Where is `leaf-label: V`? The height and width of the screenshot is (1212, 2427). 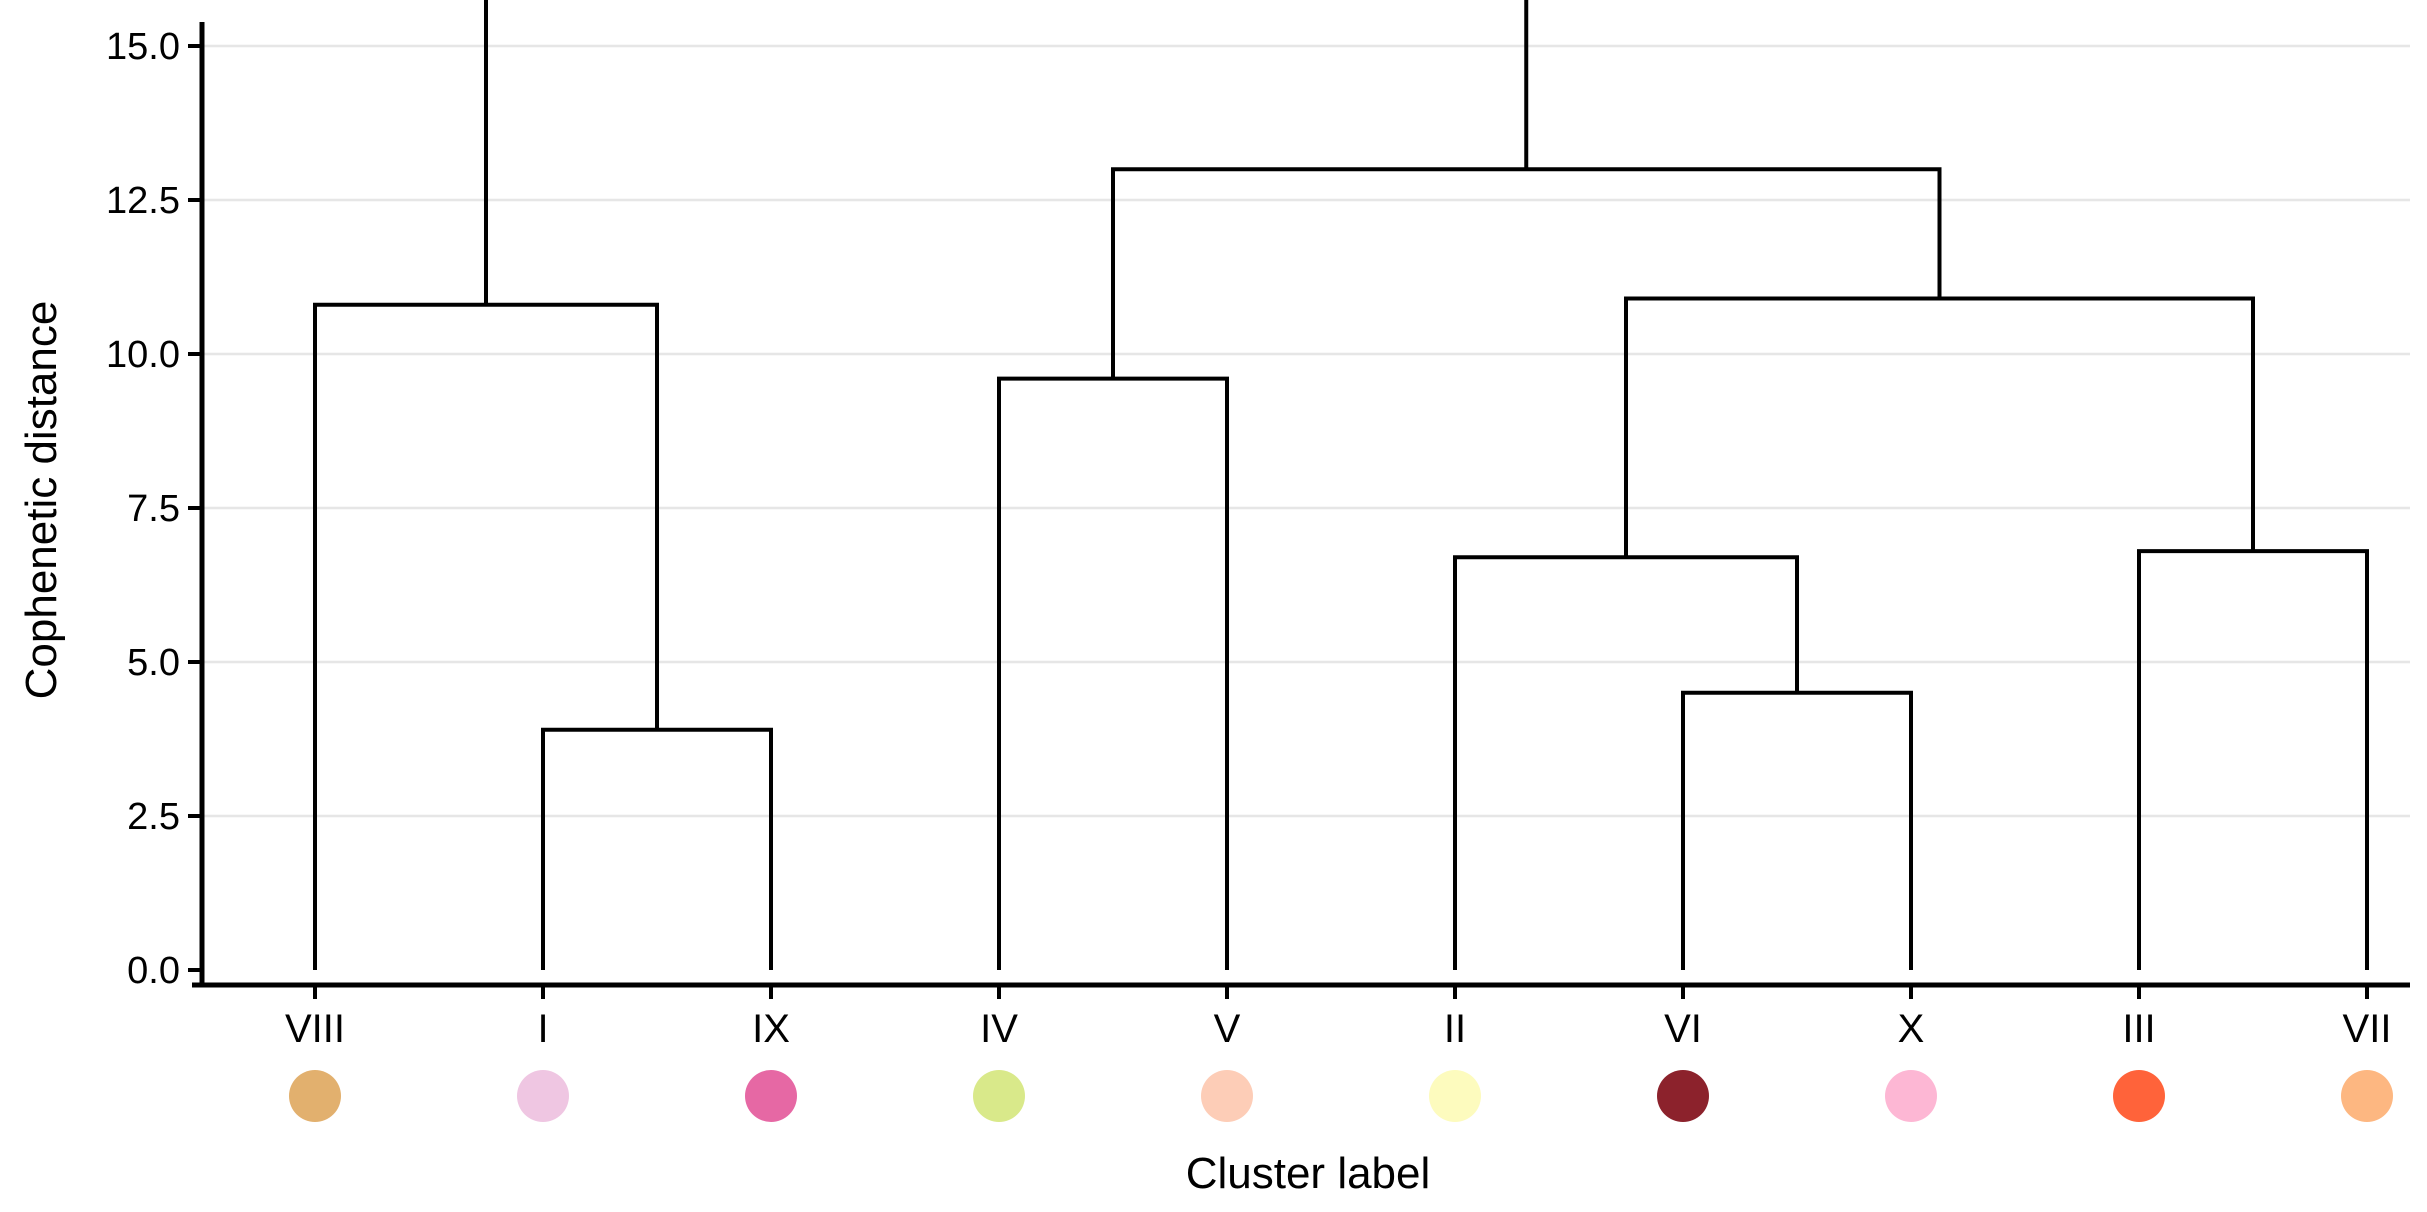 leaf-label: V is located at coordinates (1227, 1029).